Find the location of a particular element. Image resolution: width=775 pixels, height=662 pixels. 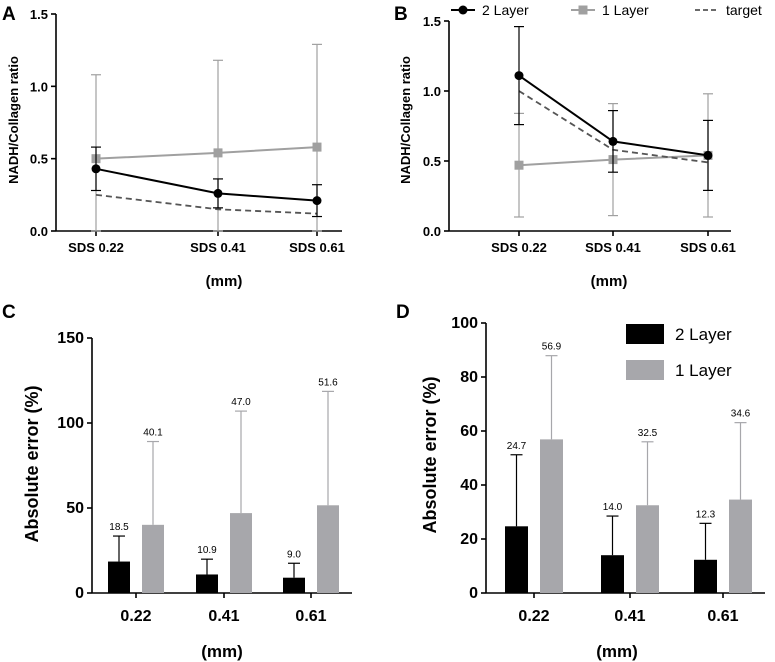

x-axis-unit-b: (mm) is located at coordinates (609, 281).